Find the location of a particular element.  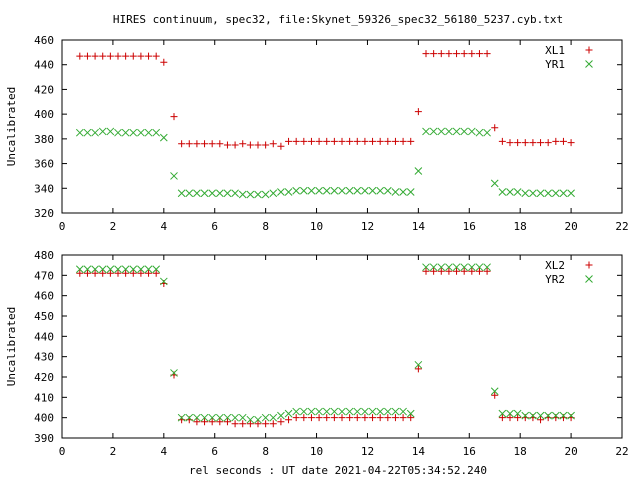

y-tick-label: 420 is located at coordinates (44, 377).